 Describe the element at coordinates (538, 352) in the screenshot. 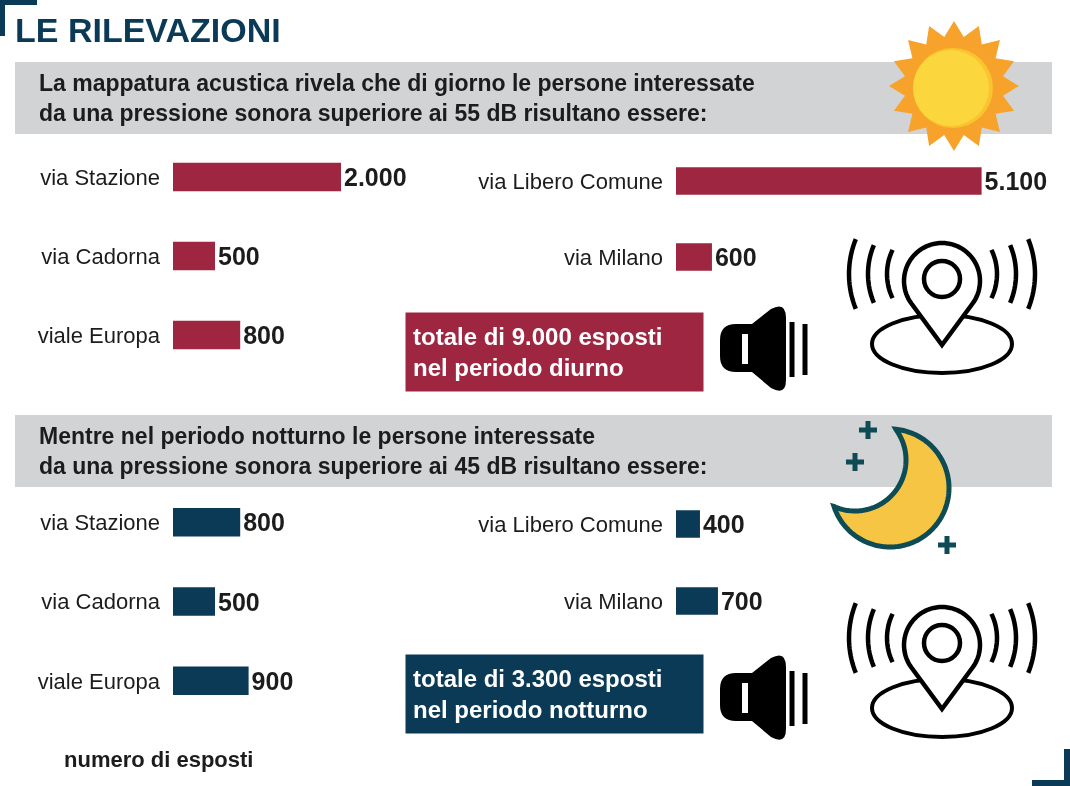

I see `text: totale di 9.000 esposti nel periodo diurno` at that location.